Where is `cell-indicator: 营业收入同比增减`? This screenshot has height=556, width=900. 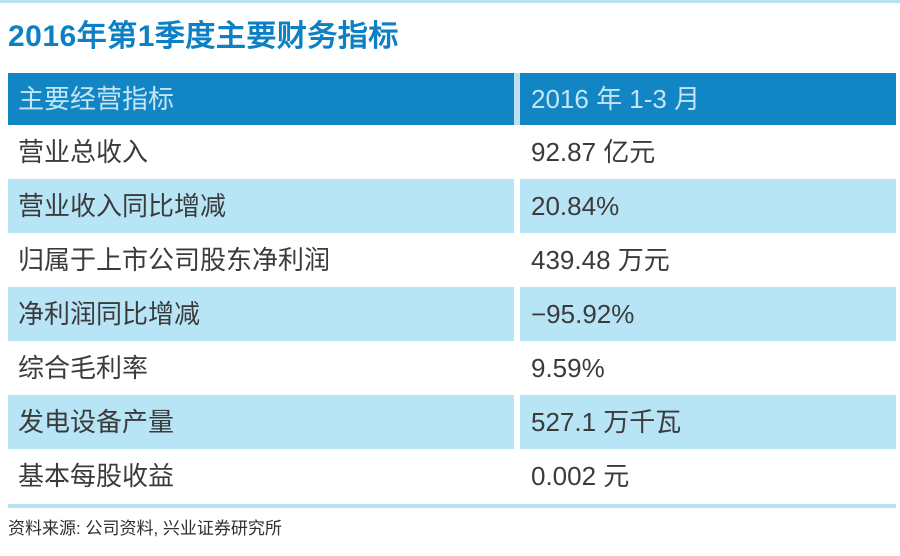
cell-indicator: 营业收入同比增减 is located at coordinates (261, 206).